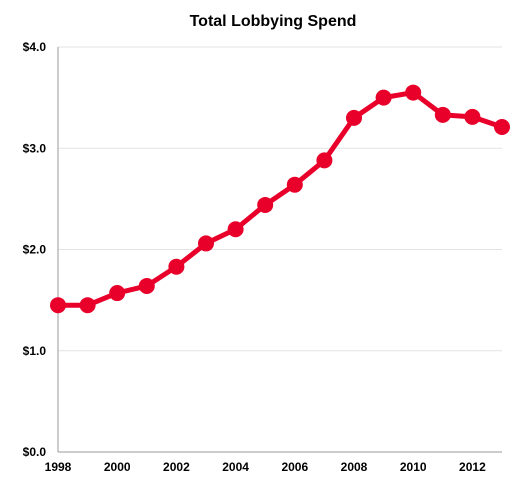  Describe the element at coordinates (354, 467) in the screenshot. I see `x-tick-label: 2008` at that location.